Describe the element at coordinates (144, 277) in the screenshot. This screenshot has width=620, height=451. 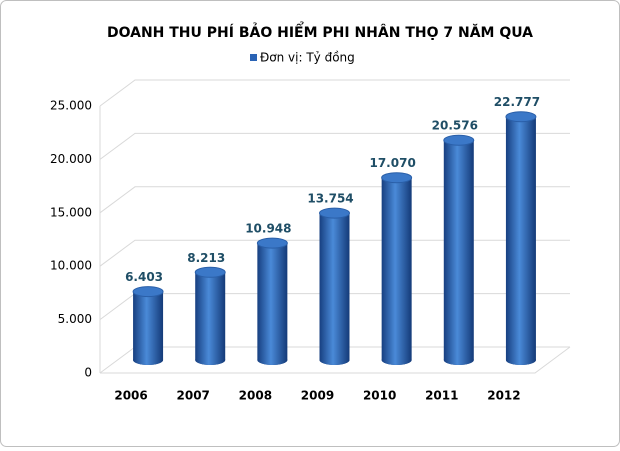
I see `value-label: 6.403` at that location.